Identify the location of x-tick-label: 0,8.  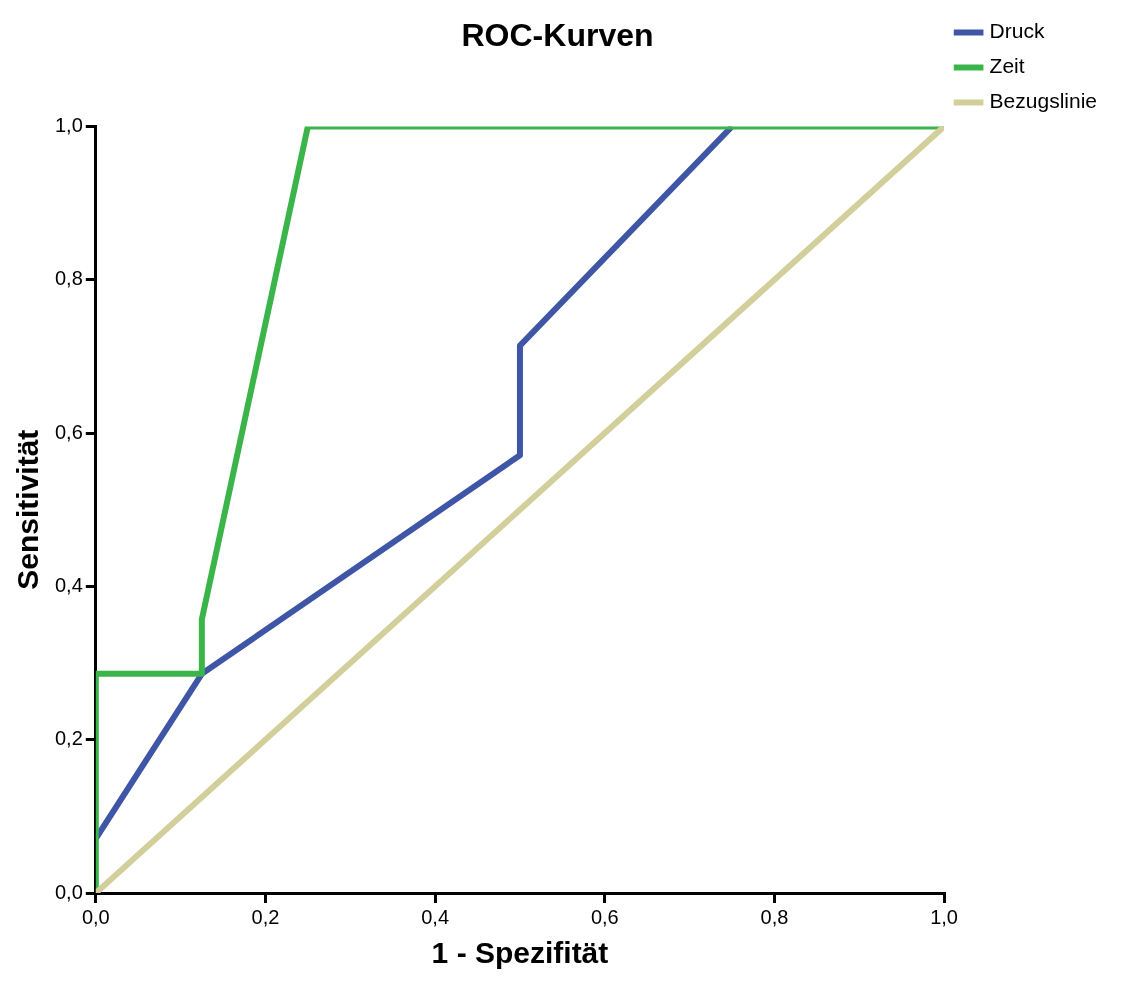
(774, 916).